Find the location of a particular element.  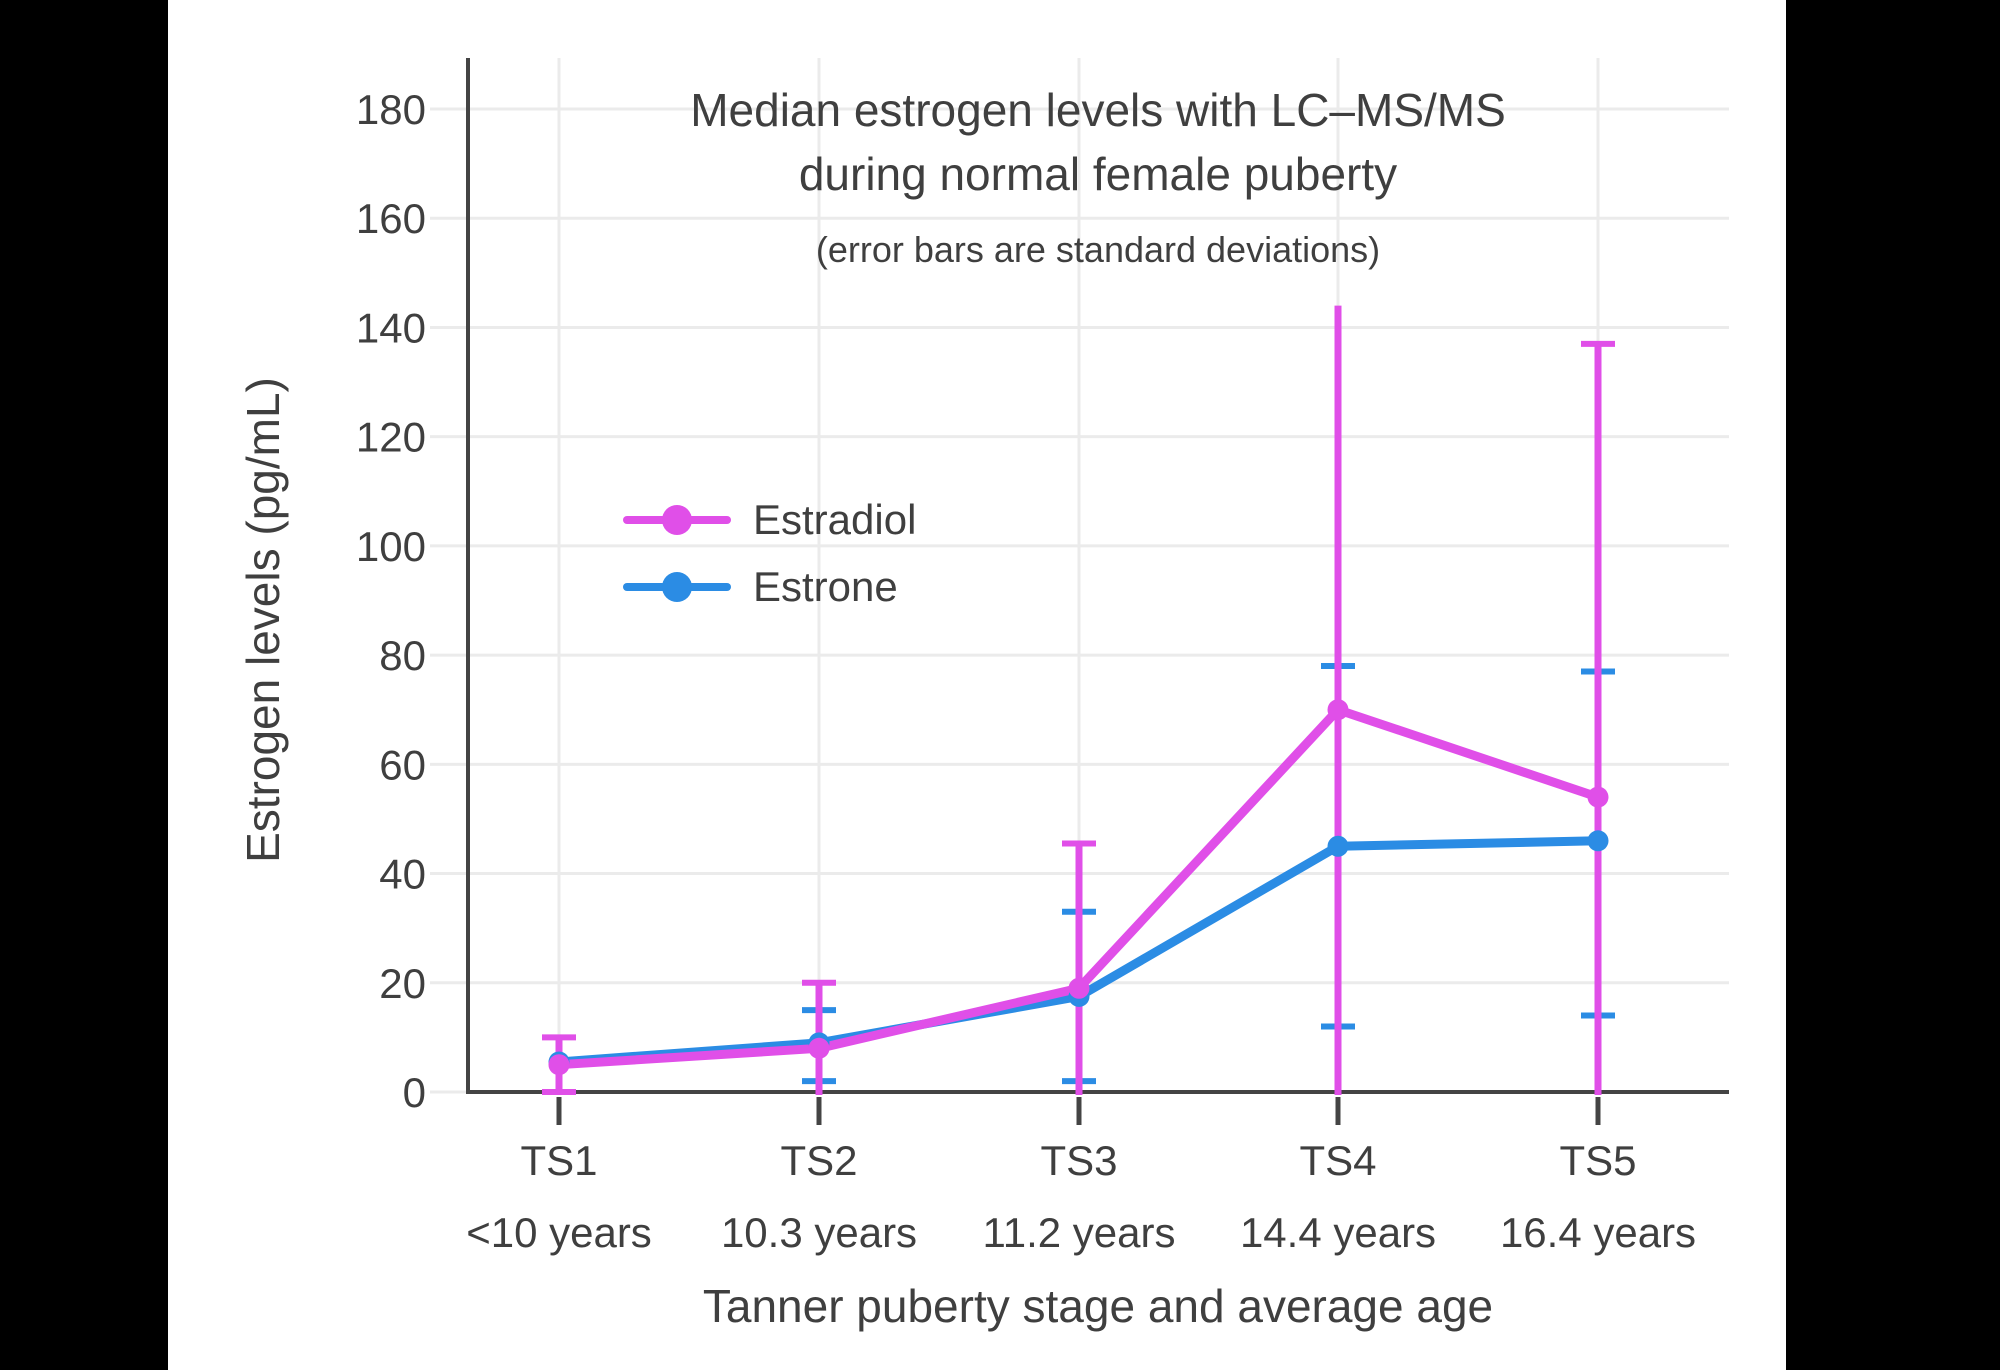

y-tick-label-100: 100 is located at coordinates (391, 546).